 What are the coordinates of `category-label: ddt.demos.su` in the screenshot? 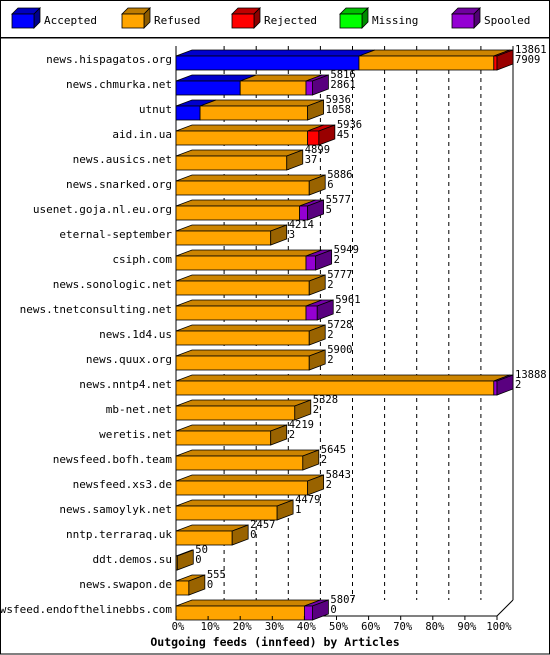 It's located at (132, 559).